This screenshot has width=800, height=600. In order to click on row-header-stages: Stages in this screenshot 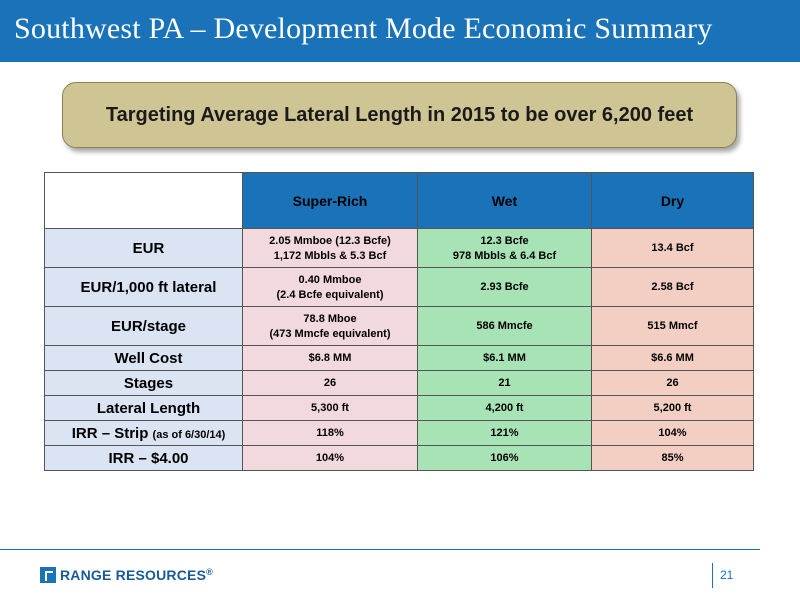, I will do `click(143, 383)`.